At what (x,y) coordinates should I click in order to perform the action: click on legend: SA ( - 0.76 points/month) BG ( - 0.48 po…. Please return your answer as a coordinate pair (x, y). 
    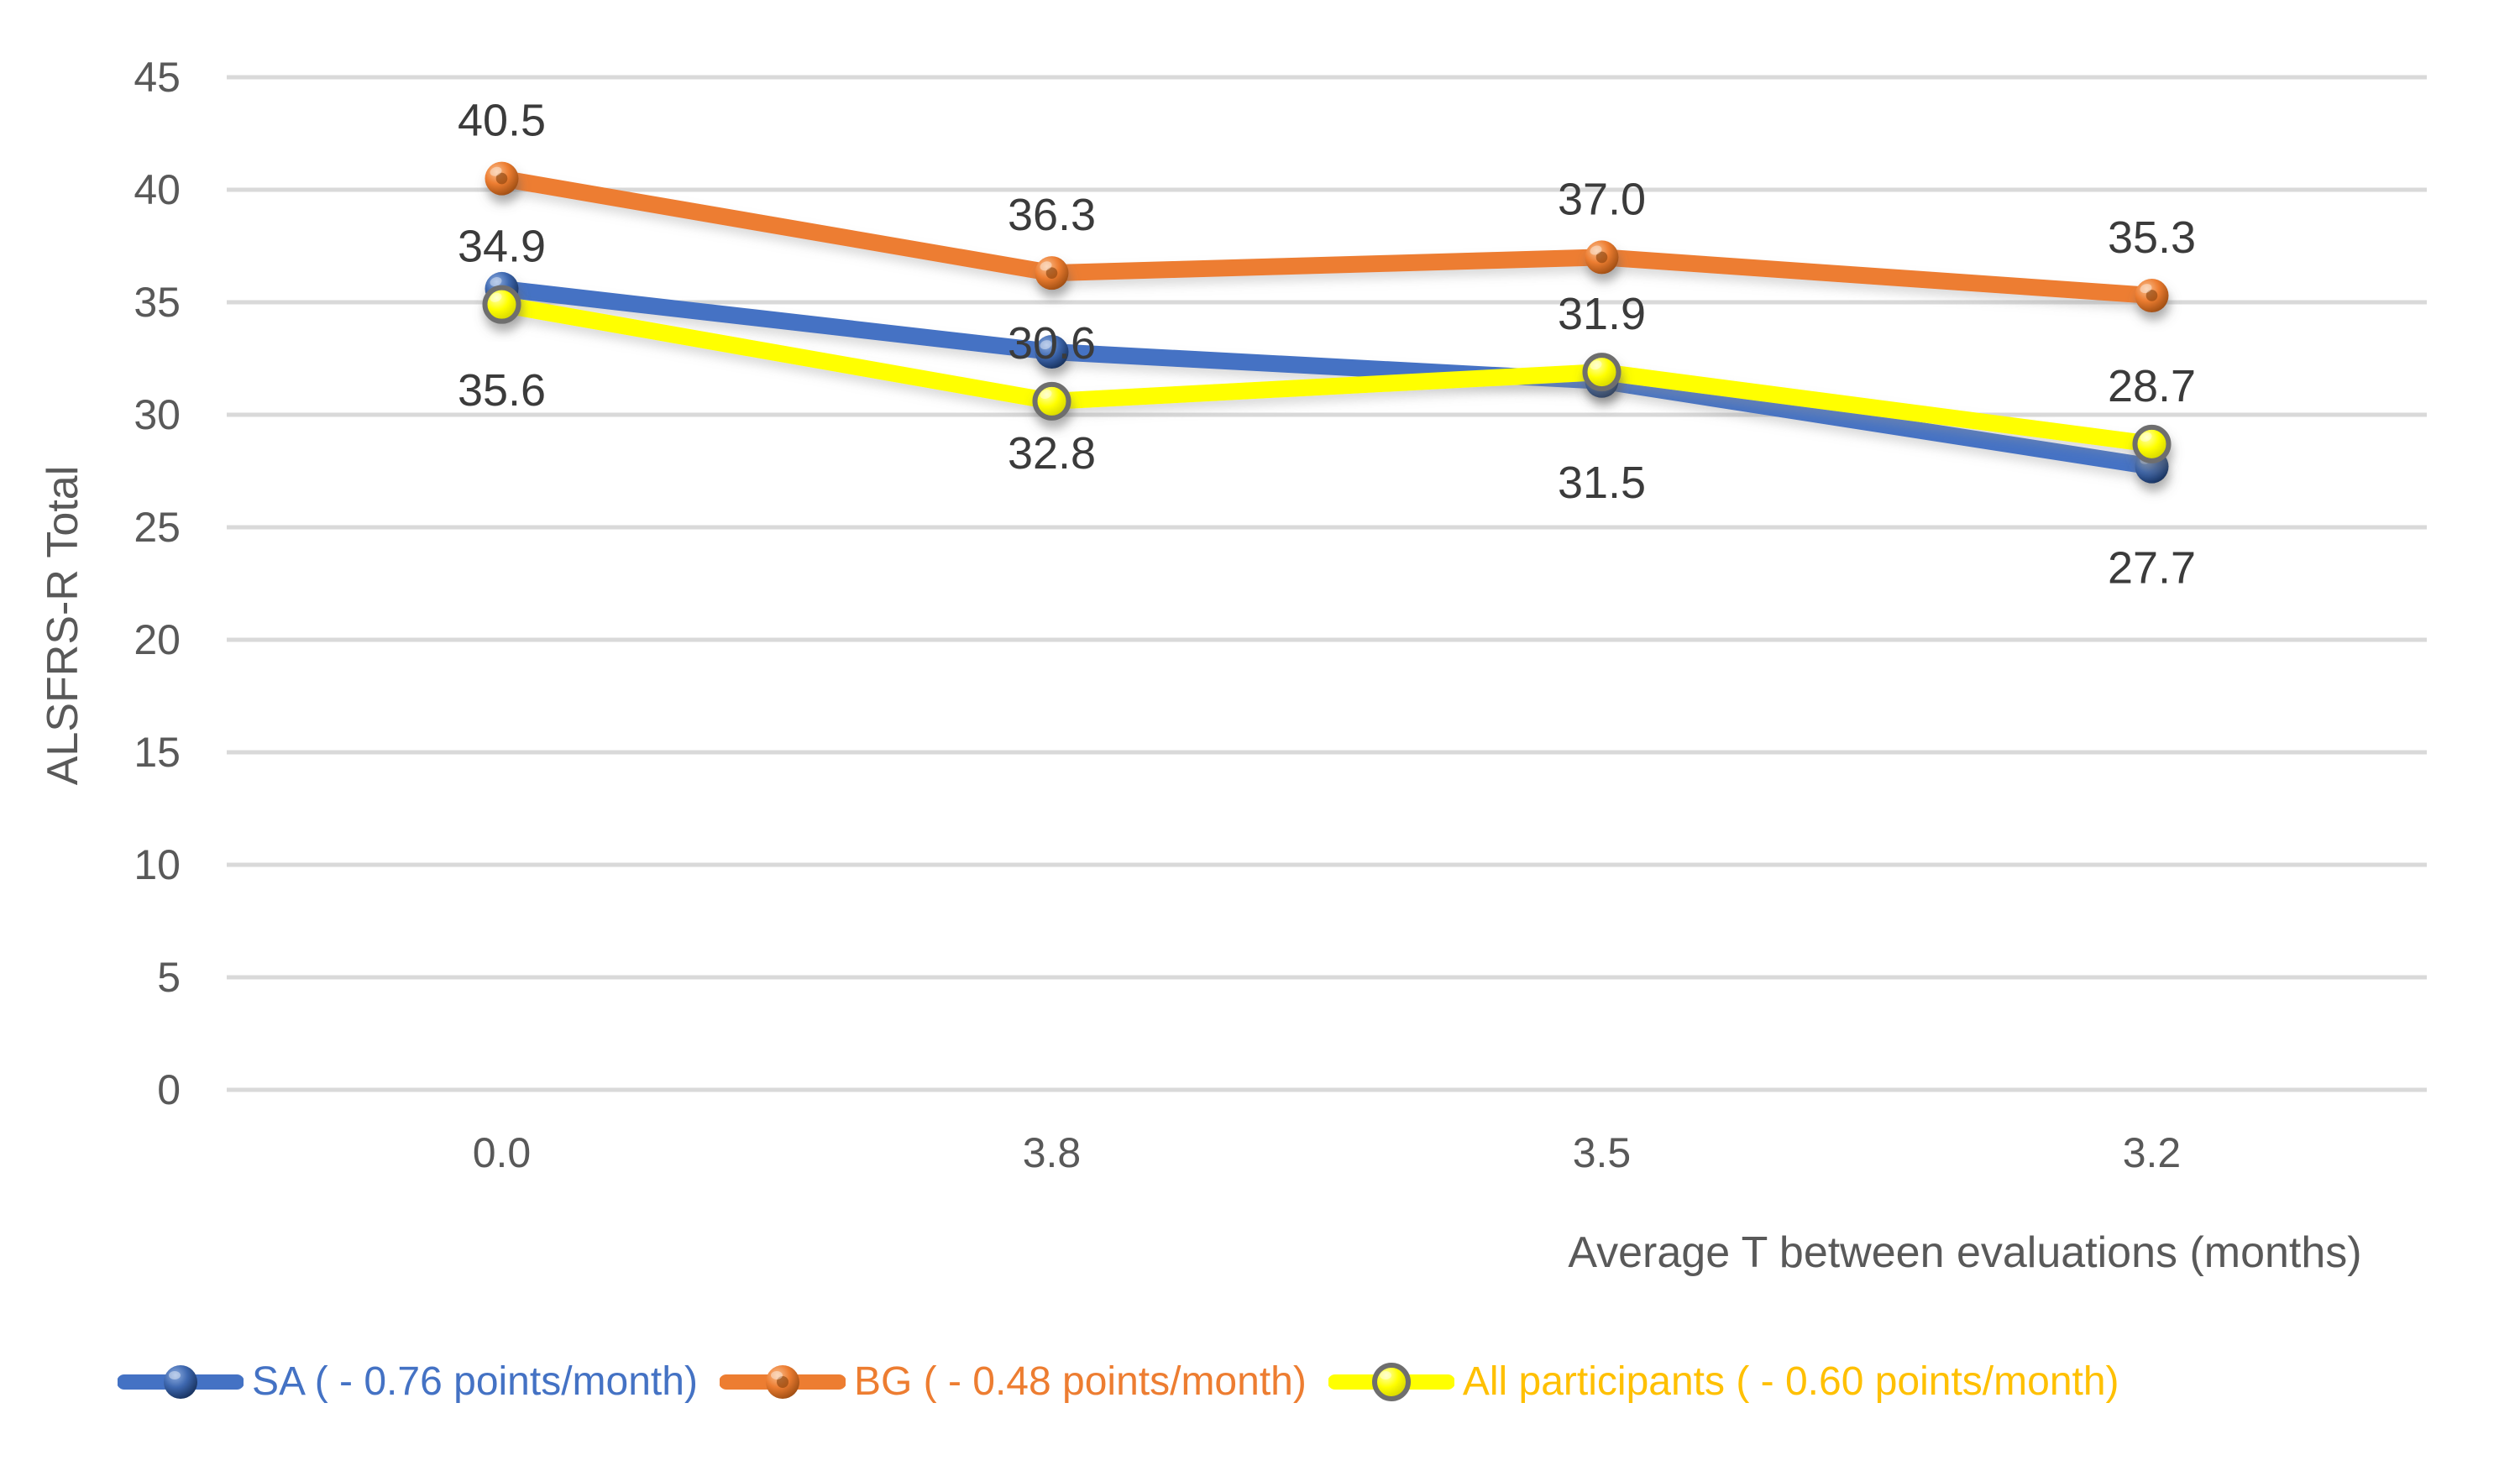
    Looking at the image, I should click on (1319, 1381).